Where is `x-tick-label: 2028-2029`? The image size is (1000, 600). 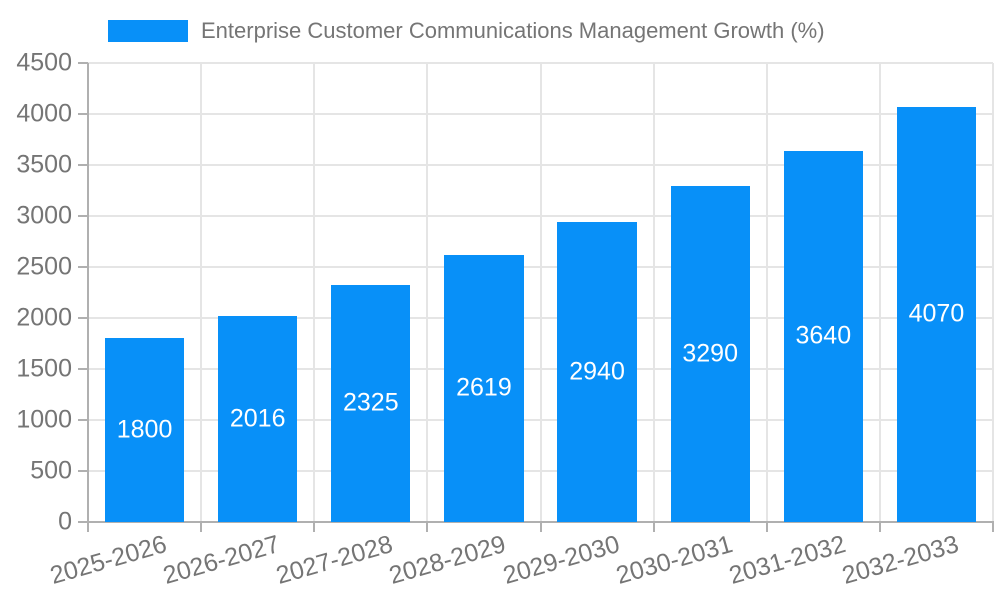
x-tick-label: 2028-2029 is located at coordinates (448, 560).